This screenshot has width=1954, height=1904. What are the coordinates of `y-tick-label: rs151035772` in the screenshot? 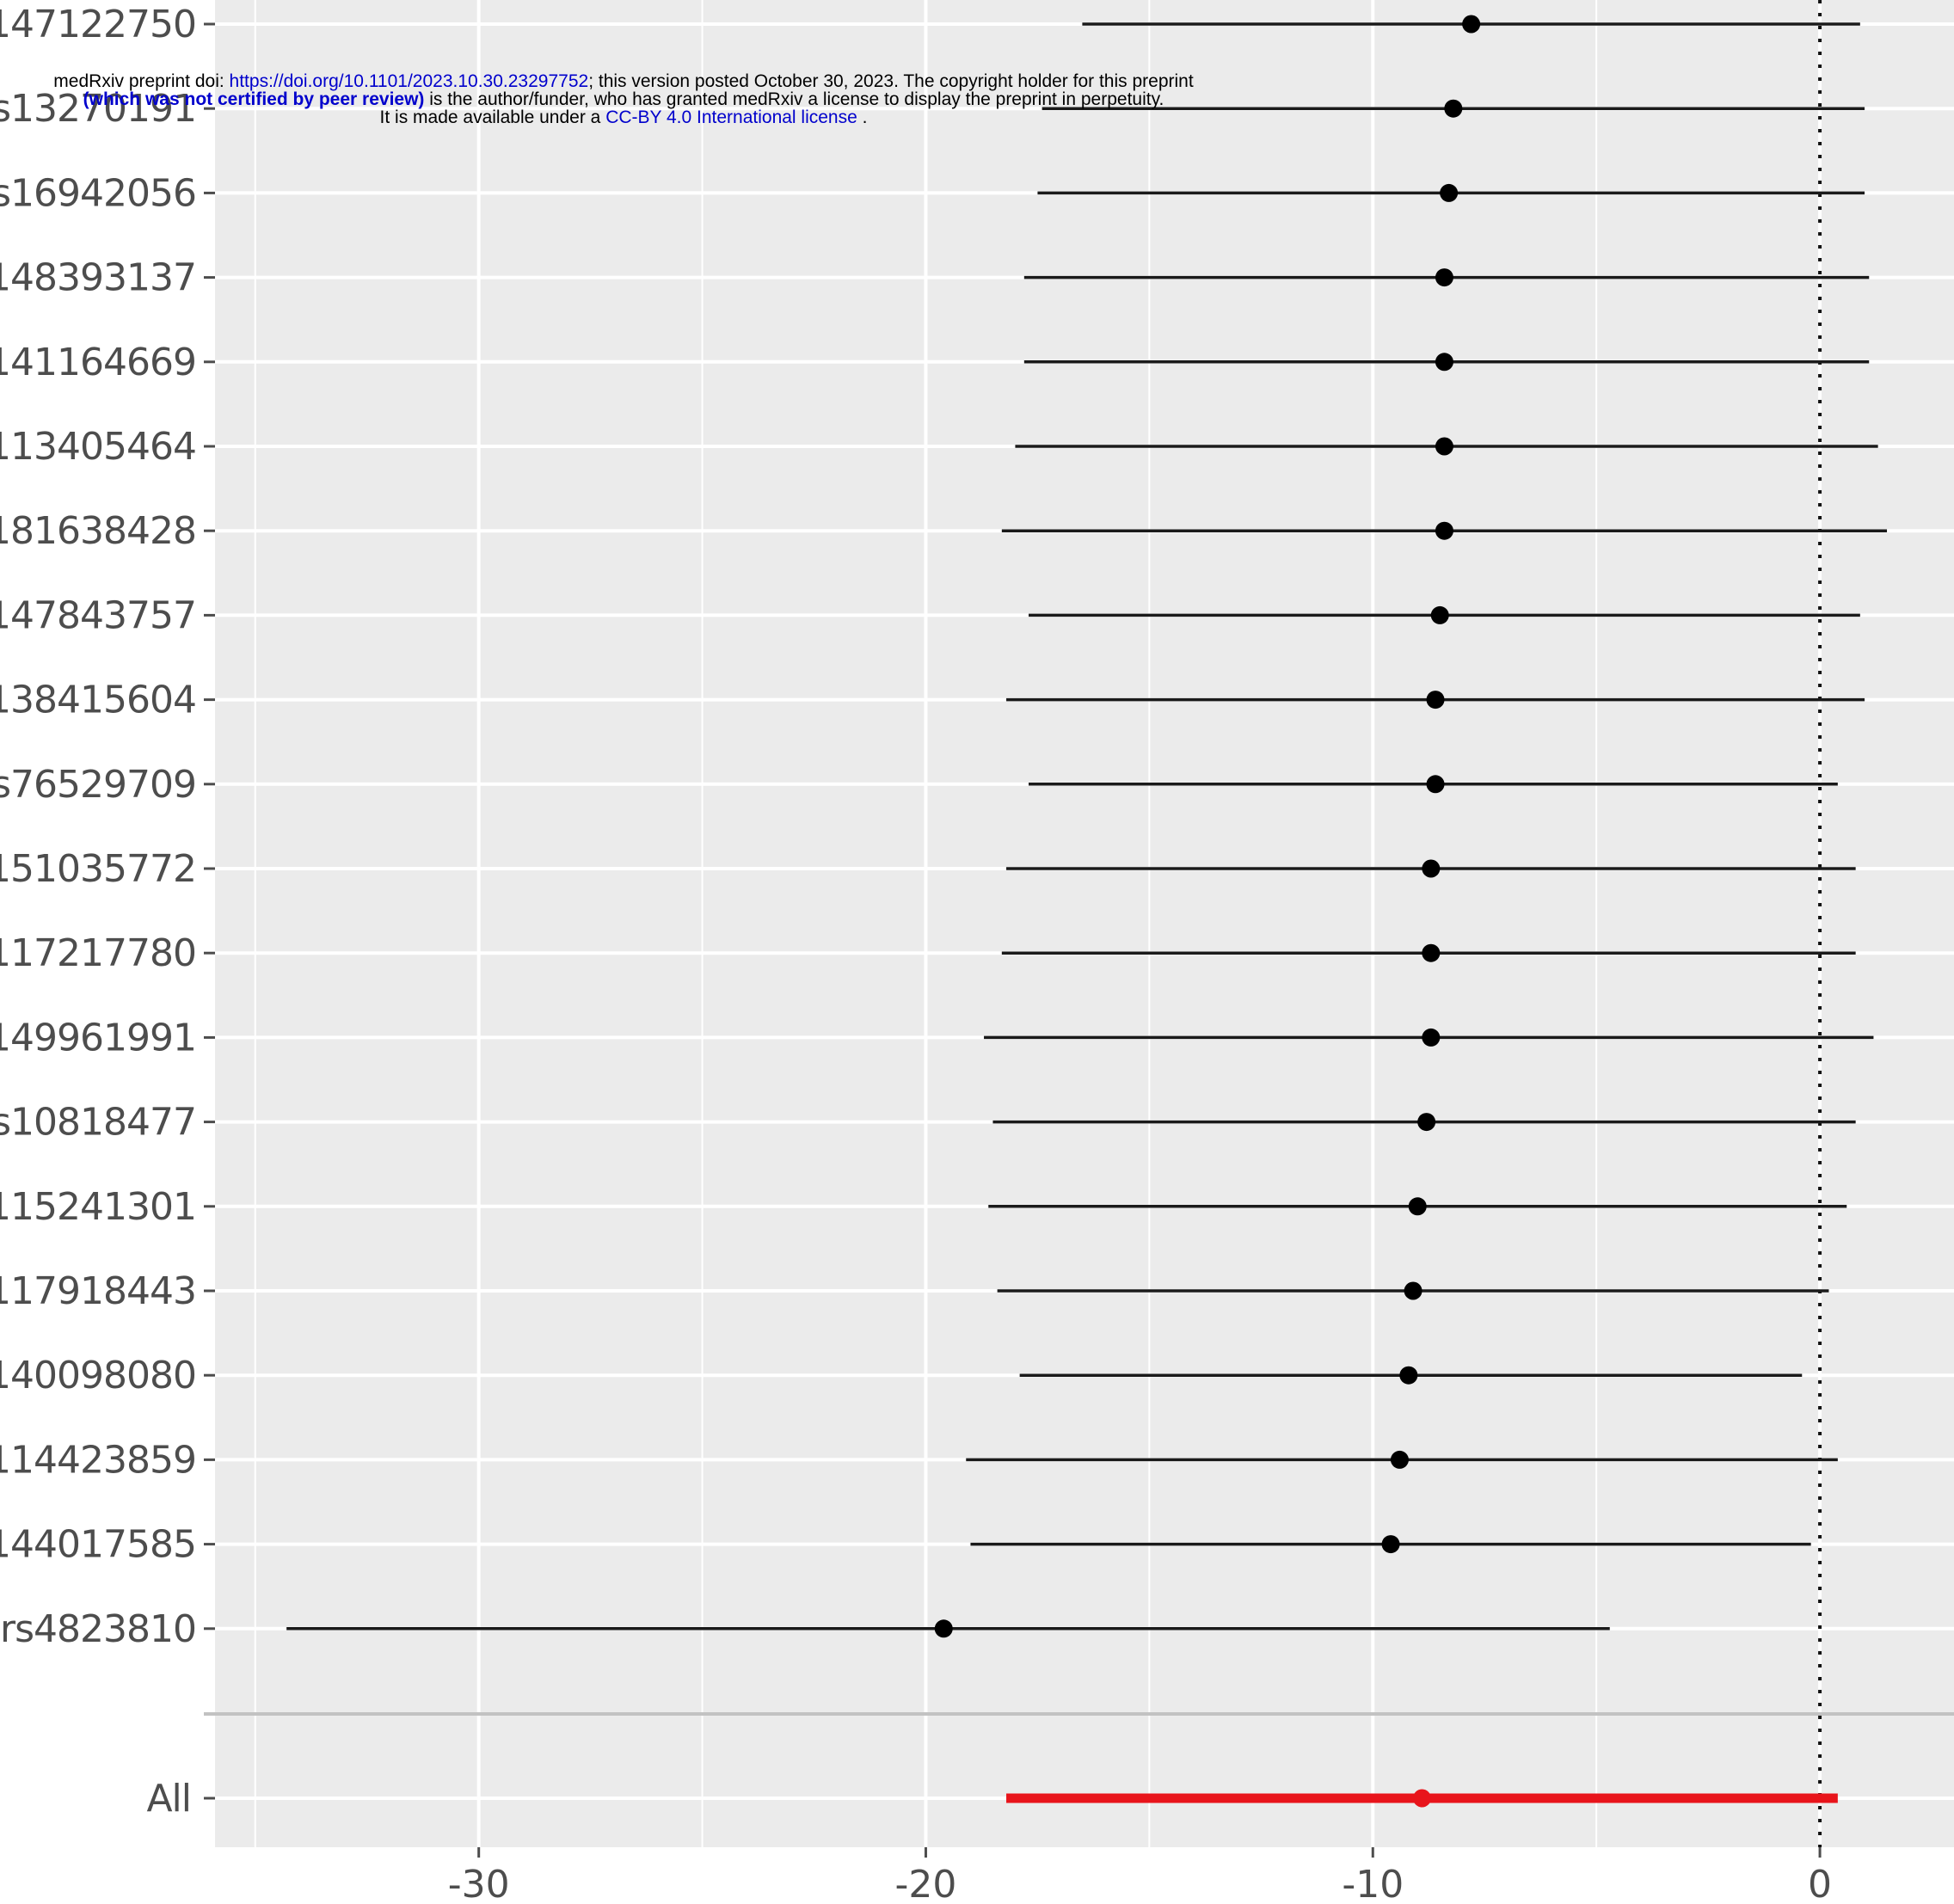 It's located at (98, 869).